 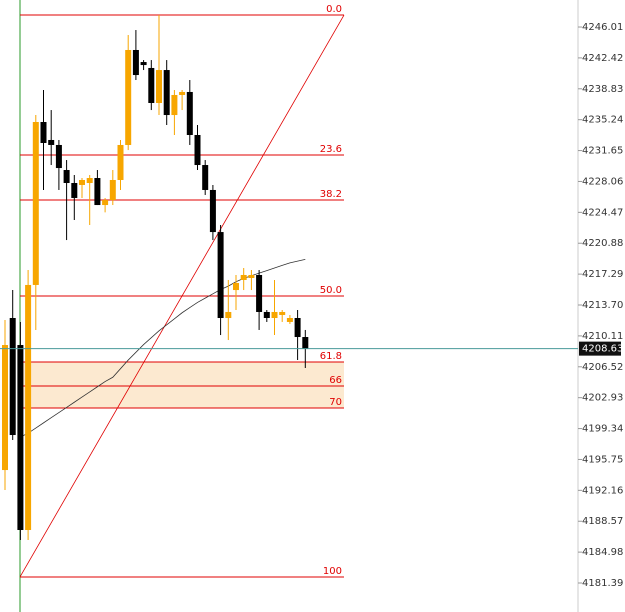 What do you see at coordinates (602, 398) in the screenshot?
I see `y-tick-label: 4202.93` at bounding box center [602, 398].